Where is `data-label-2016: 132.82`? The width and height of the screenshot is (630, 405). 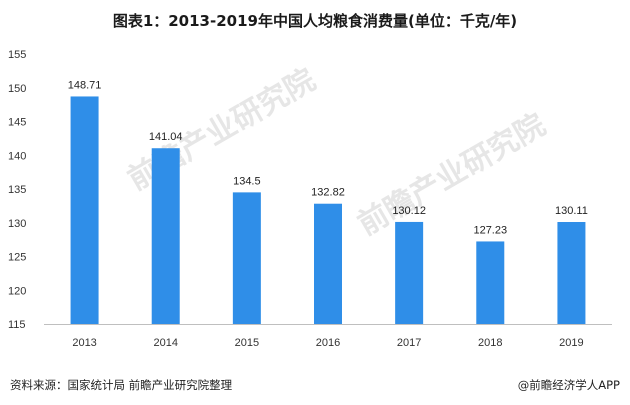
data-label-2016: 132.82 is located at coordinates (328, 193).